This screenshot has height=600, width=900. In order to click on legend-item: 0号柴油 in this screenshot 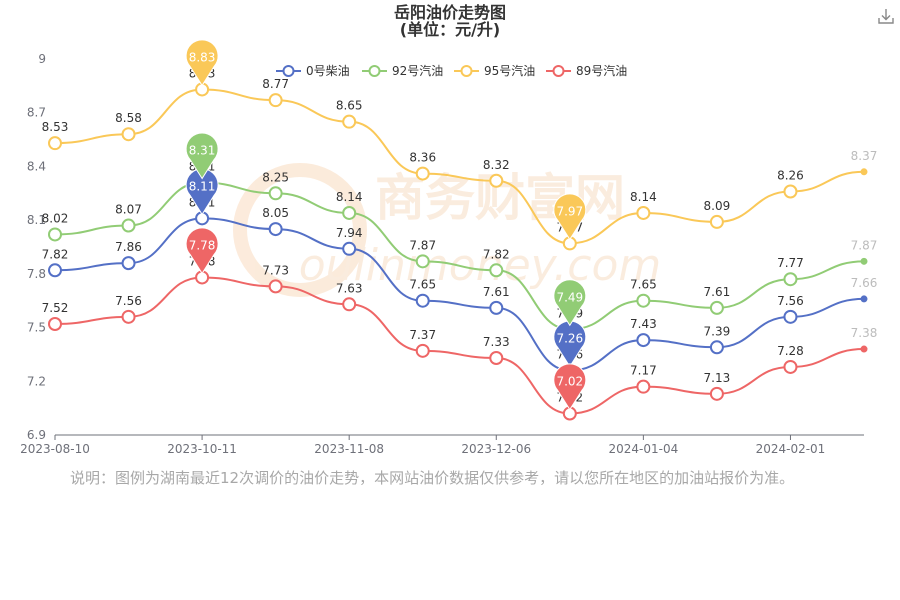, I will do `click(313, 71)`.